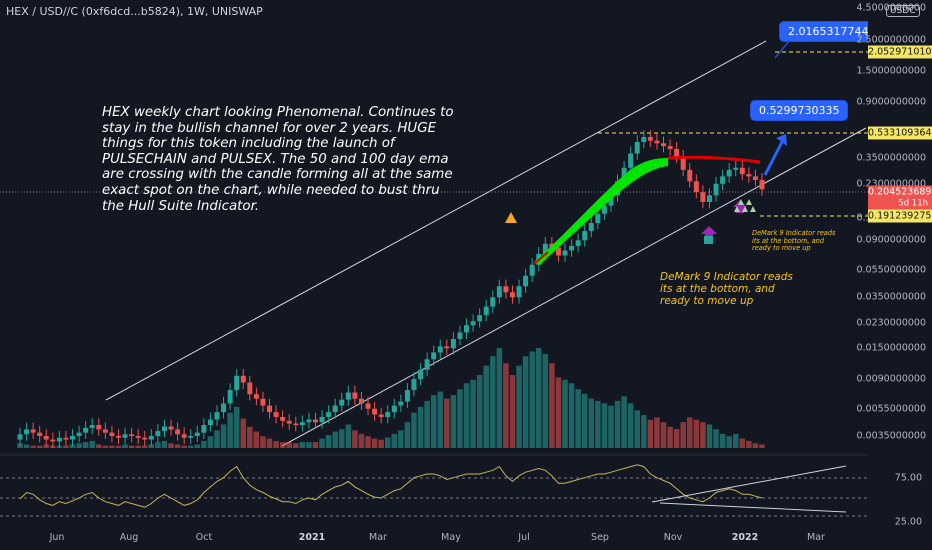 The width and height of the screenshot is (932, 550). Describe the element at coordinates (799, 110) in the screenshot. I see `target-callout-mid: 0.5299730335` at that location.